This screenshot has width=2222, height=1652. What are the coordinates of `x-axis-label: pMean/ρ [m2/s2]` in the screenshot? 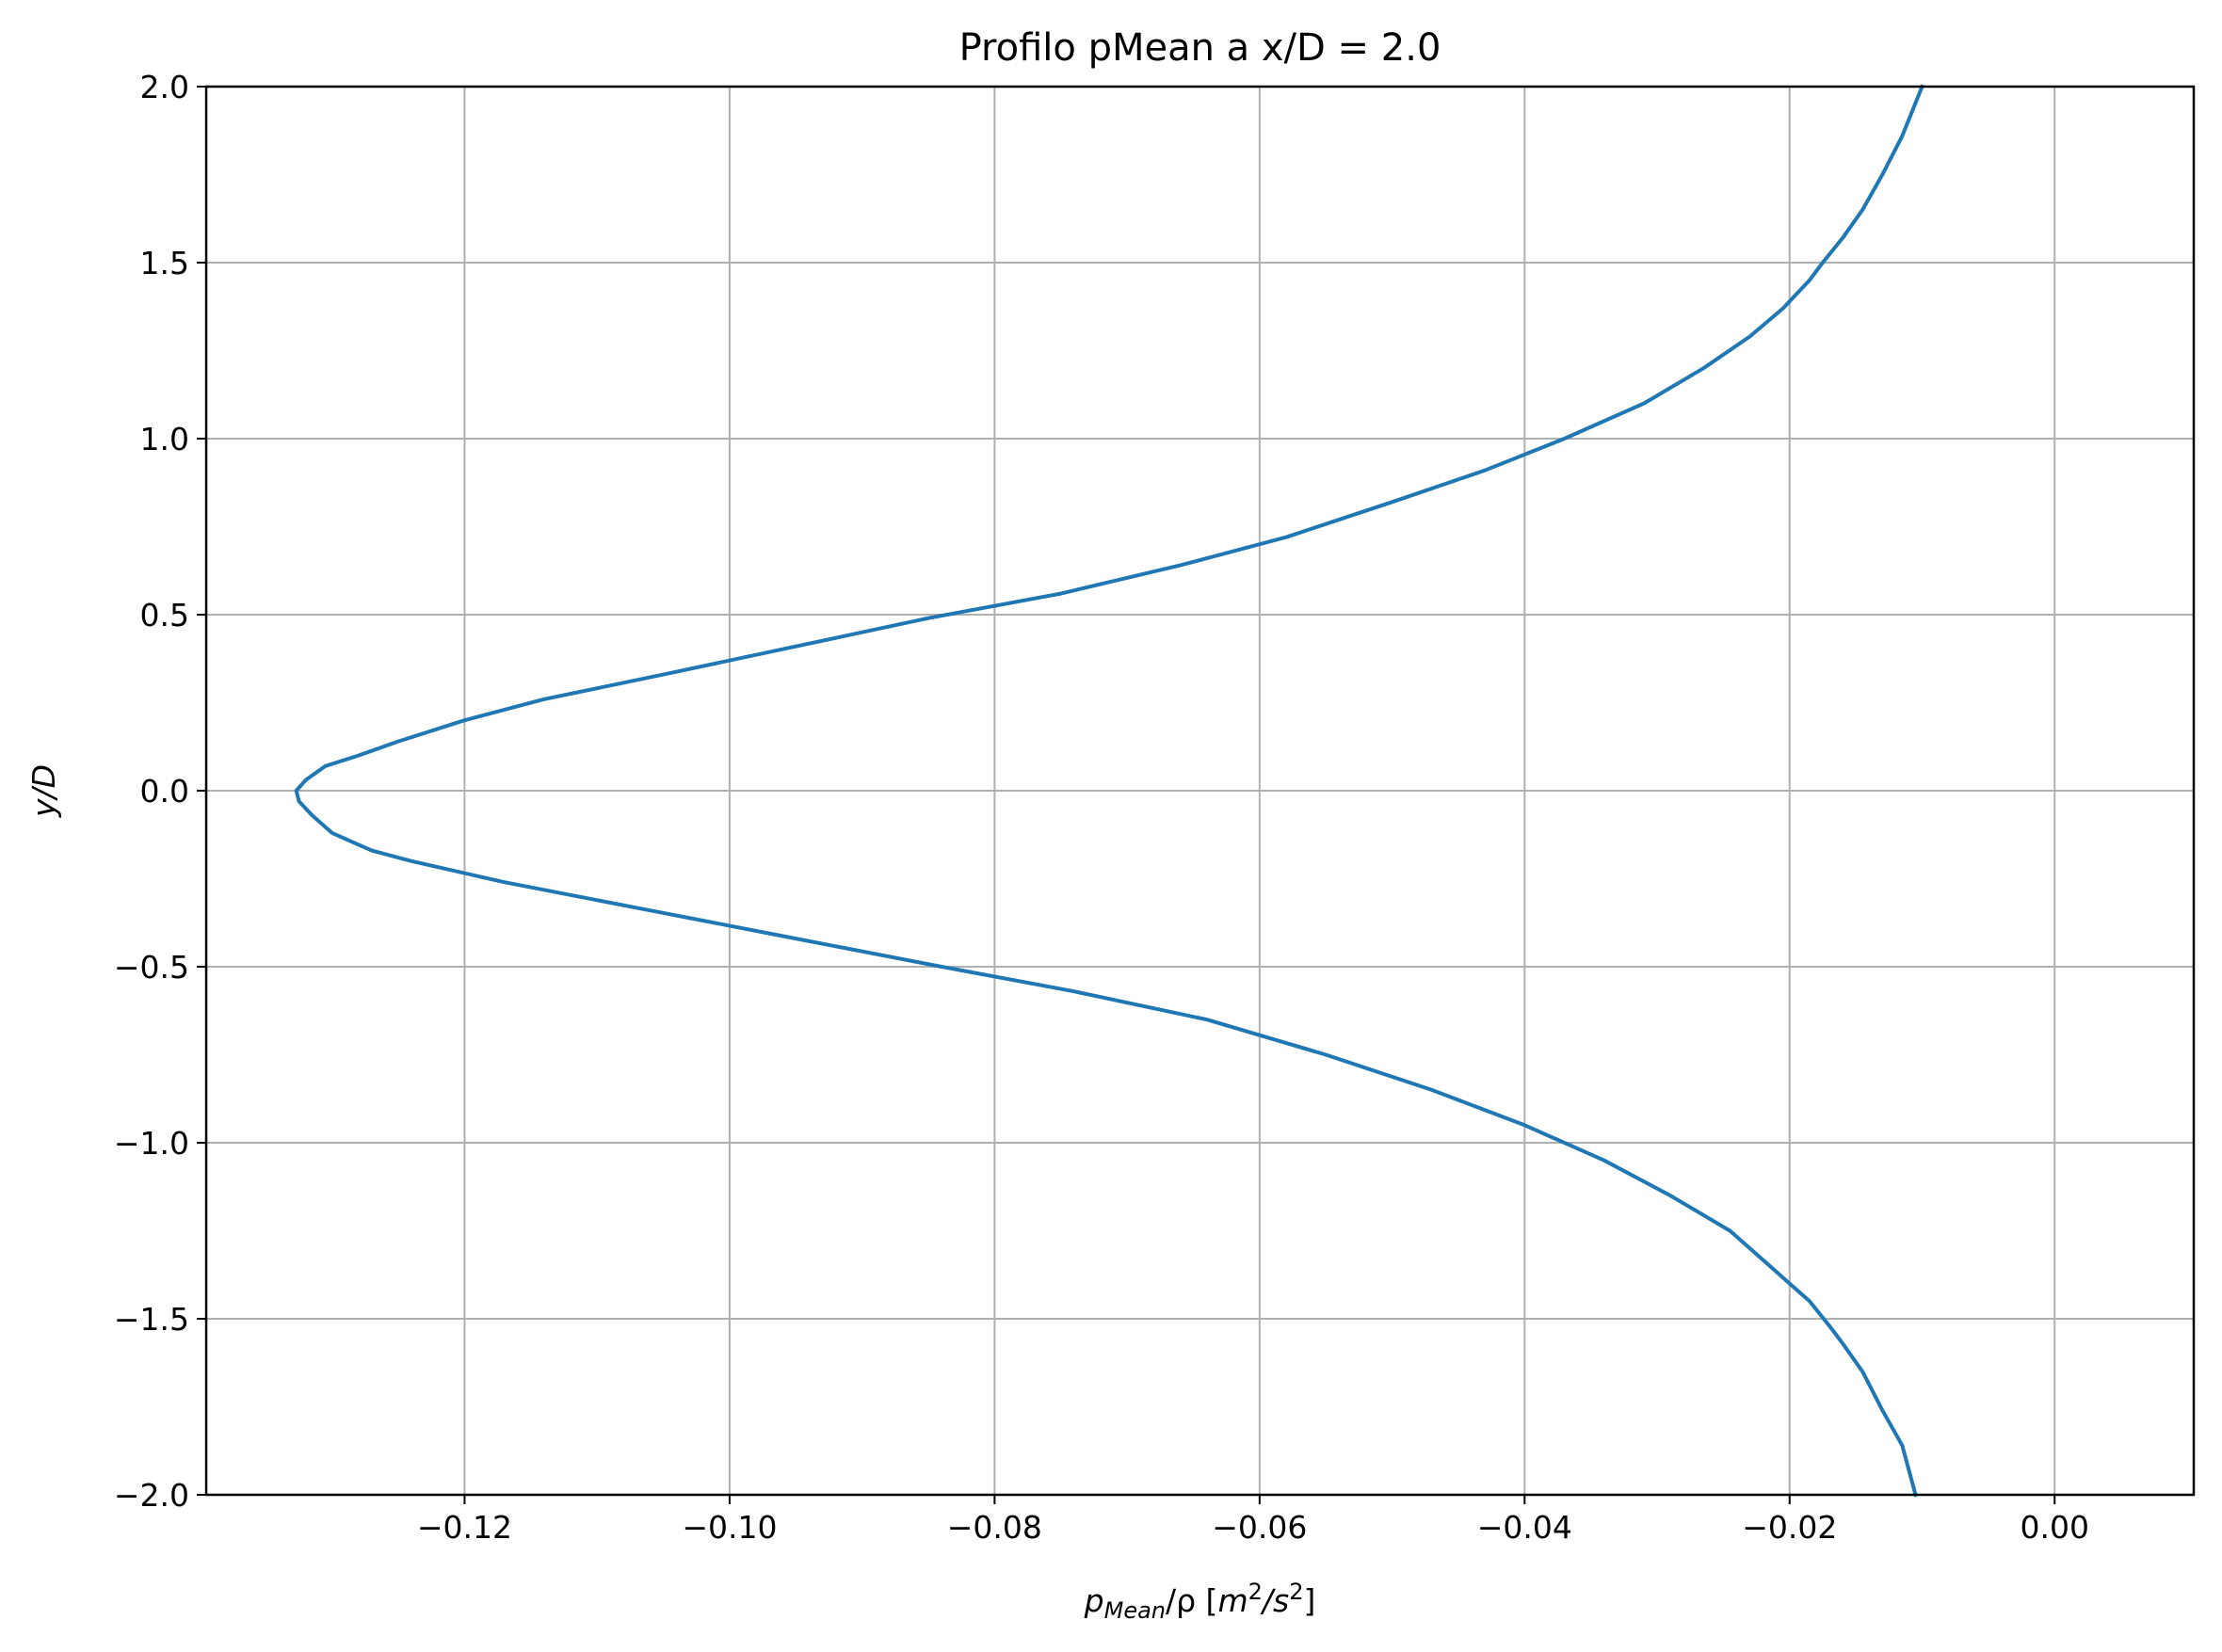 It's located at (1200, 1601).